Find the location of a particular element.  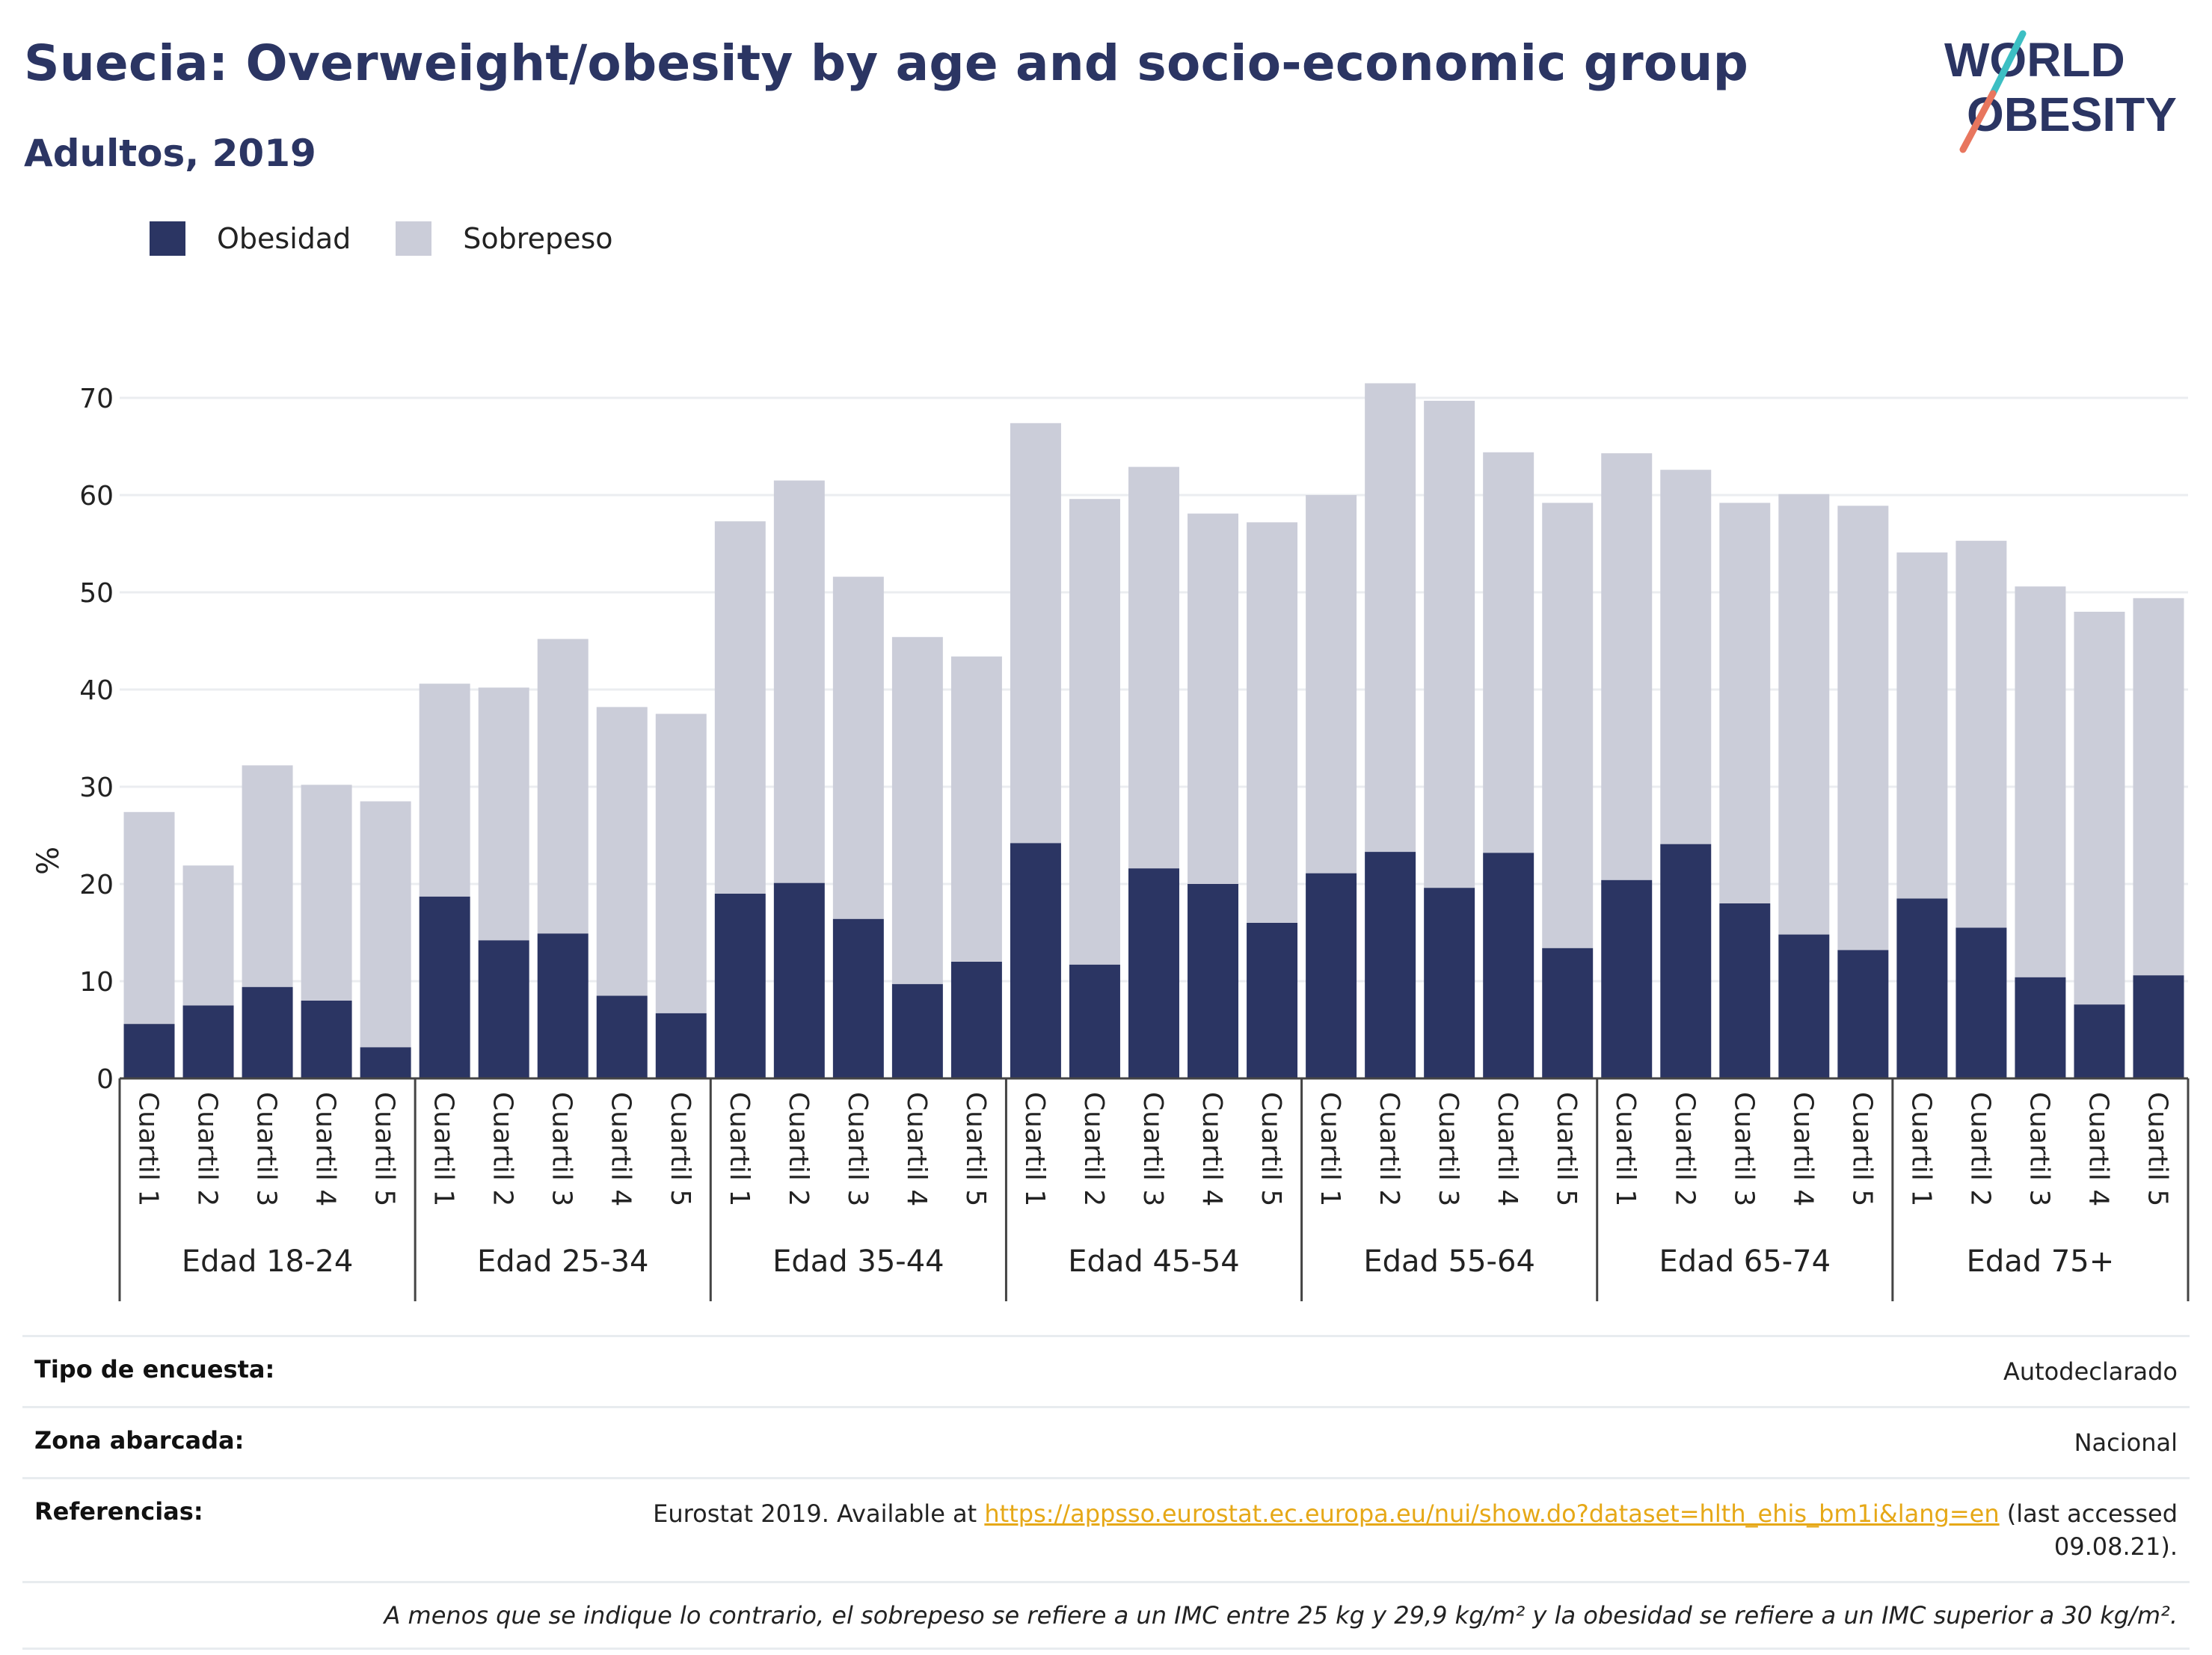

world-obesity-logo: WORLD OBESITY is located at coordinates (2060, 91).